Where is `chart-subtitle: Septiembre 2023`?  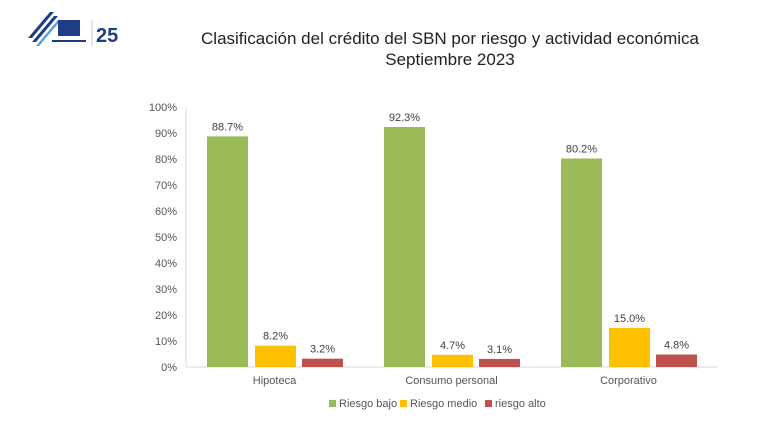
chart-subtitle: Septiembre 2023 is located at coordinates (450, 59).